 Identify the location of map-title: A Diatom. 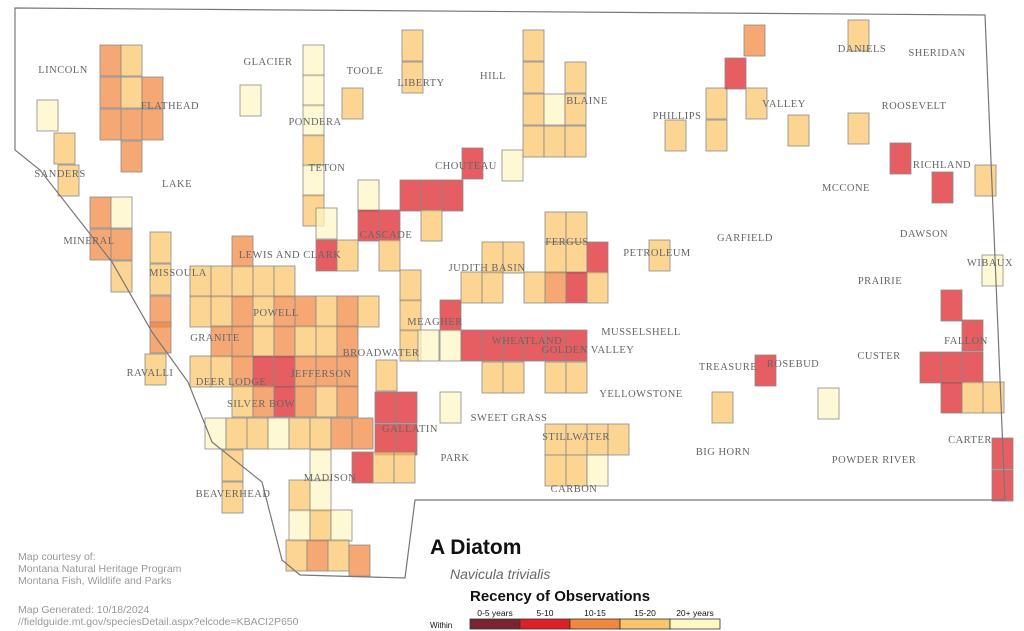
(475, 547).